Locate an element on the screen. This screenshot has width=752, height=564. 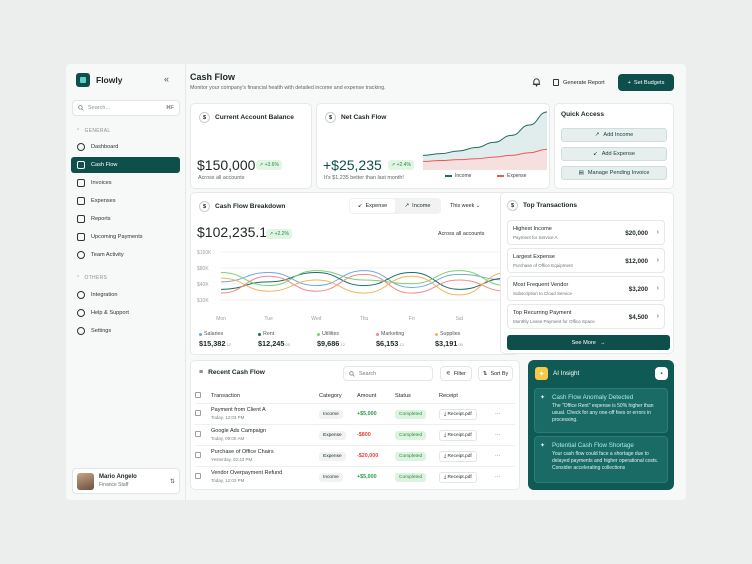
amount-cell: +$5,000 is located at coordinates (376, 413).